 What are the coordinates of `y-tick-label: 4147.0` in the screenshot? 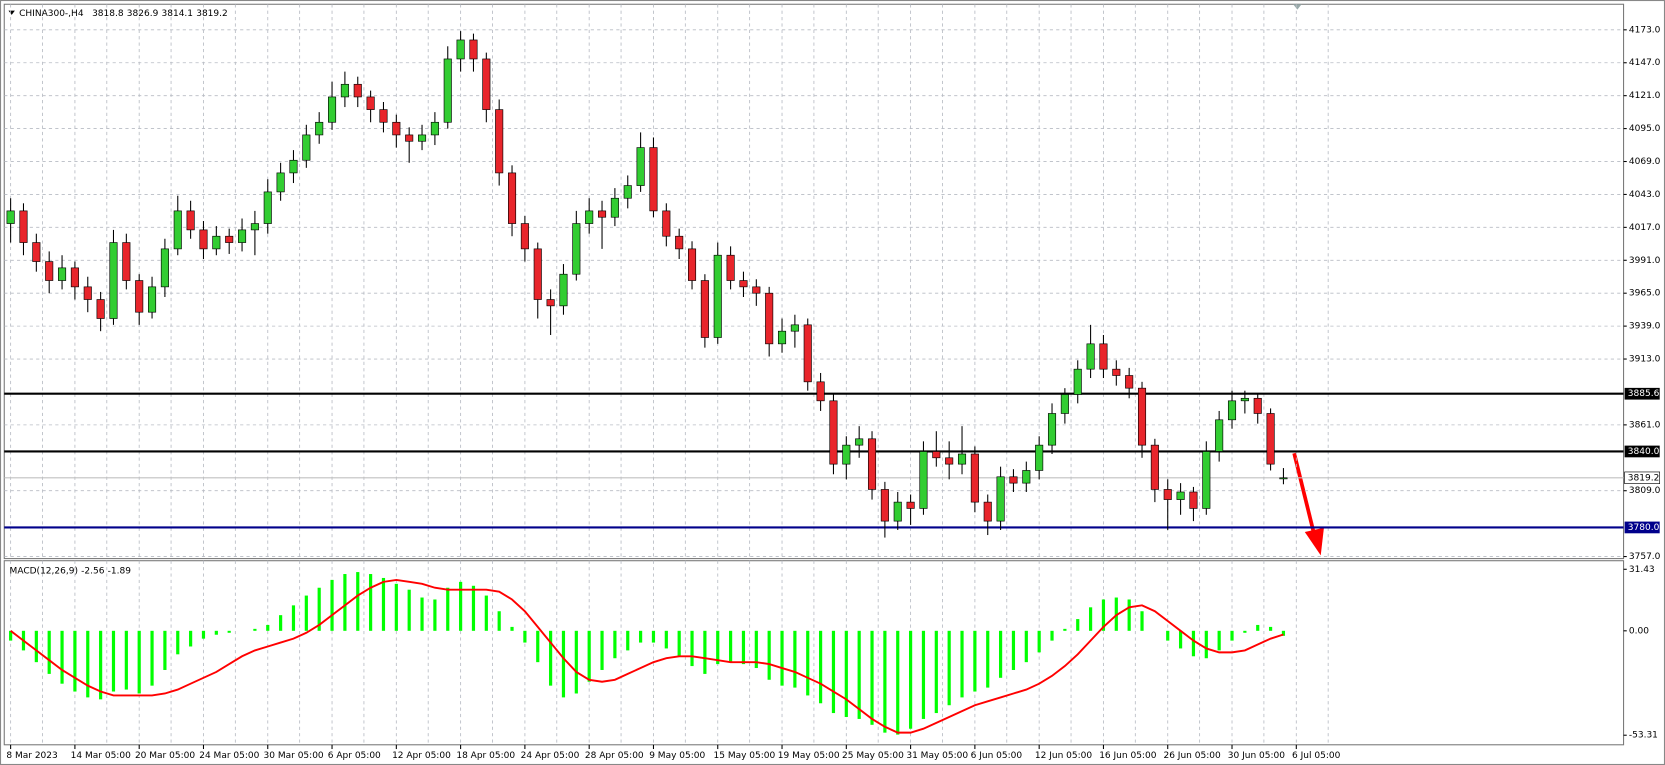 It's located at (1645, 63).